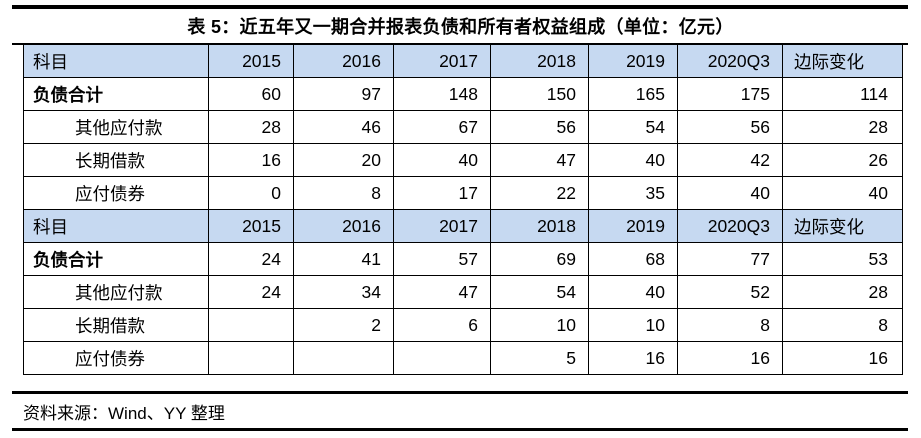  I want to click on value-cell: 42, so click(730, 160).